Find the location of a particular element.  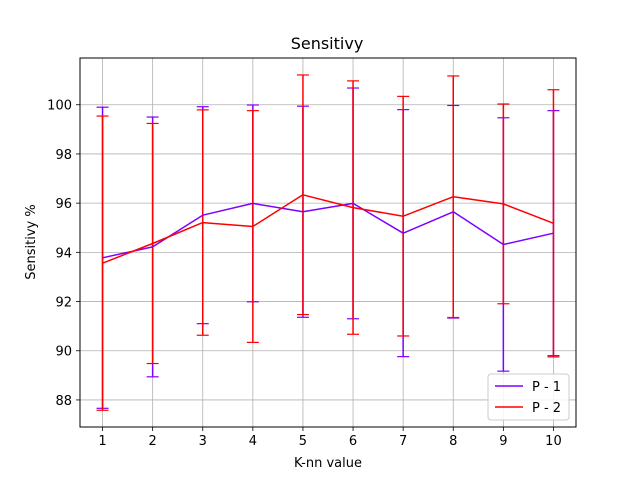

y-axis-ticks: 88 90 92 94 96 98 100 is located at coordinates (63, 254).